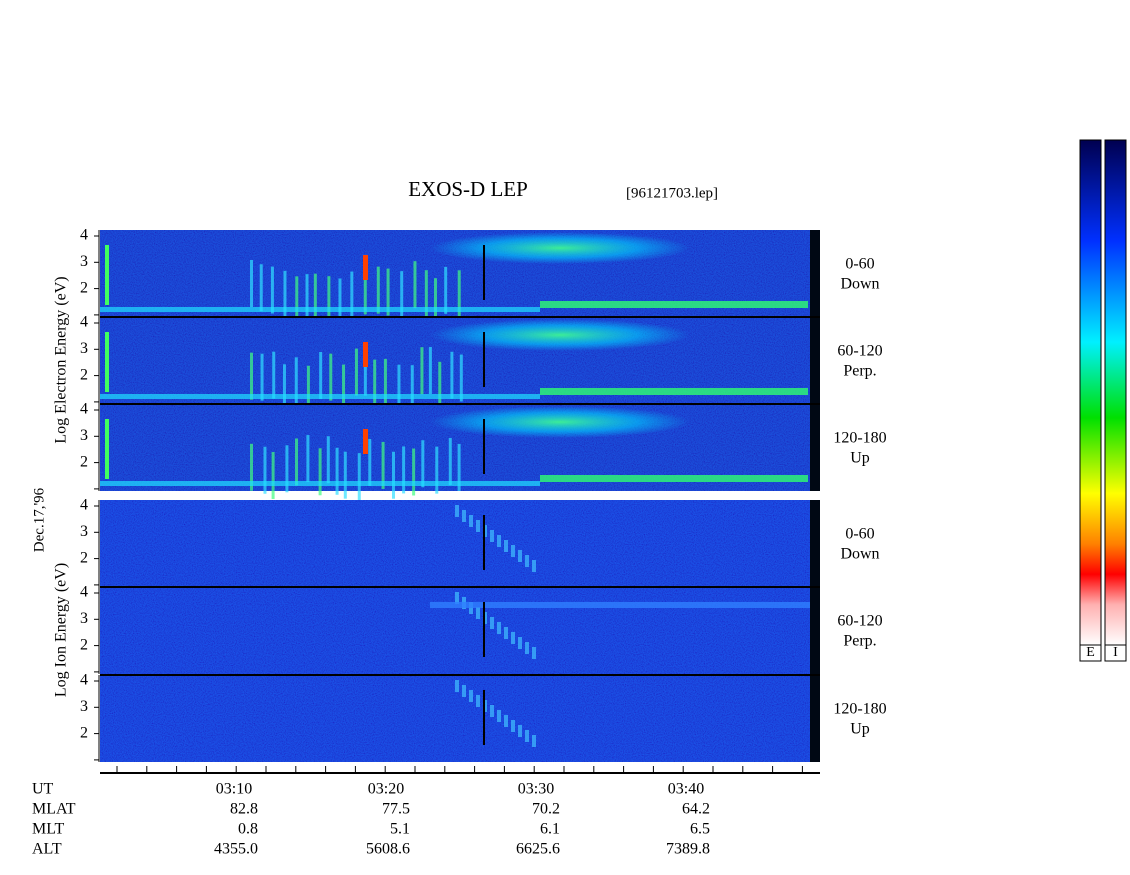 Image resolution: width=1130 pixels, height=875 pixels. Describe the element at coordinates (61, 630) in the screenshot. I see `group-label: Log Ion Energy (eV)` at that location.